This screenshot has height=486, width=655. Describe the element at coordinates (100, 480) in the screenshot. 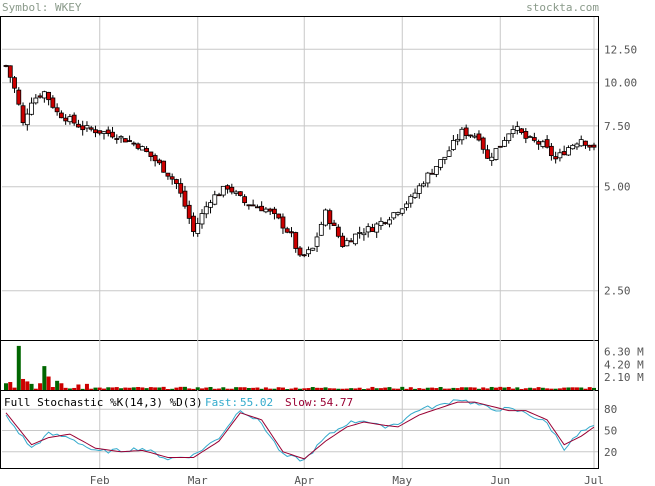

I see `month-tick-label: Feb` at that location.